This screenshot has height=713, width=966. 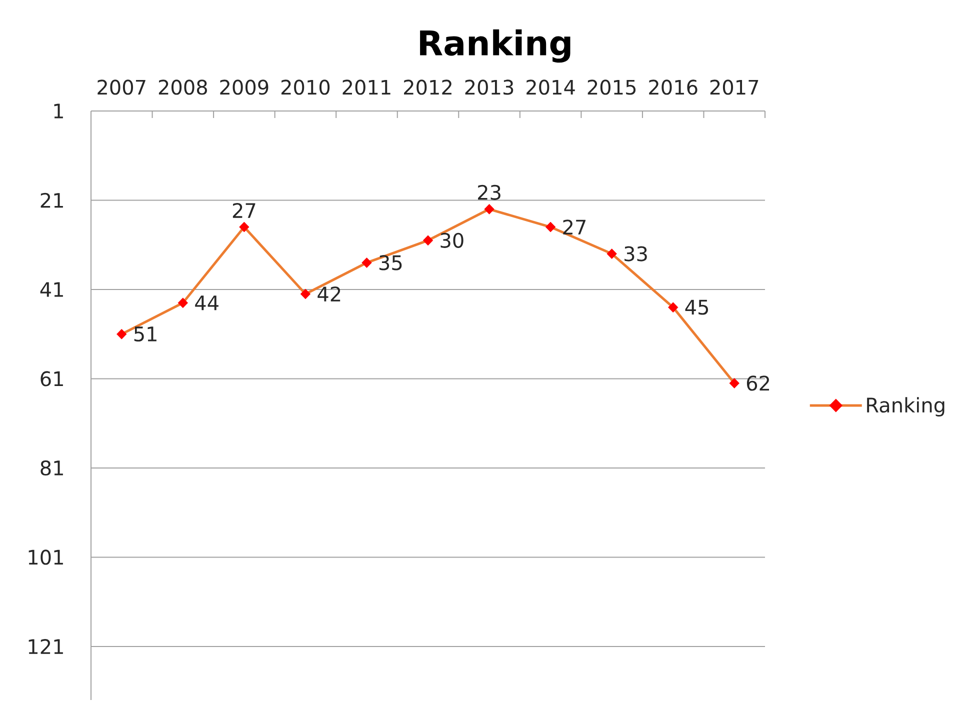 What do you see at coordinates (244, 87) in the screenshot?
I see `x-tick-label: 2009` at bounding box center [244, 87].